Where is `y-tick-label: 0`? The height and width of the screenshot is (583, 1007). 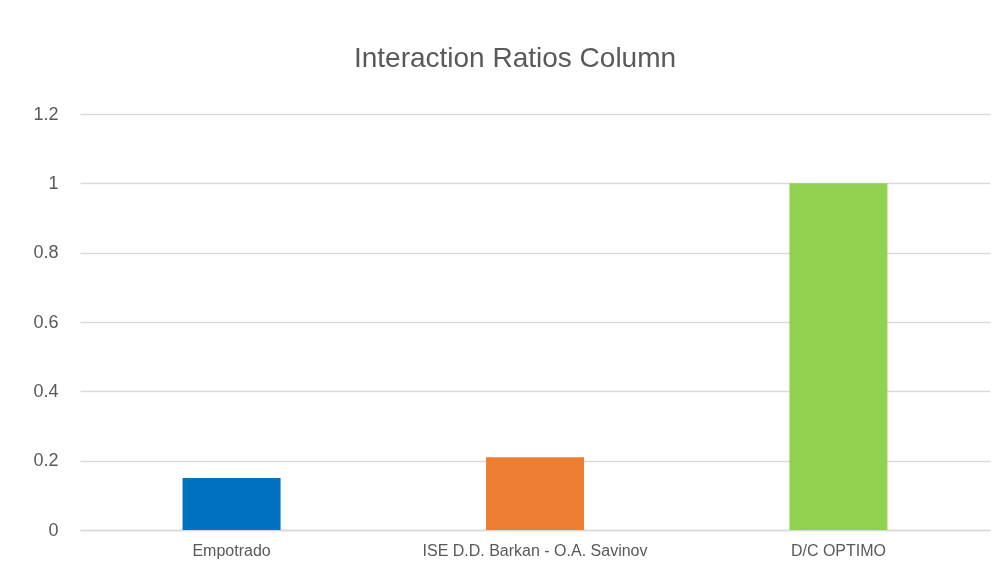
y-tick-label: 0 is located at coordinates (53, 529).